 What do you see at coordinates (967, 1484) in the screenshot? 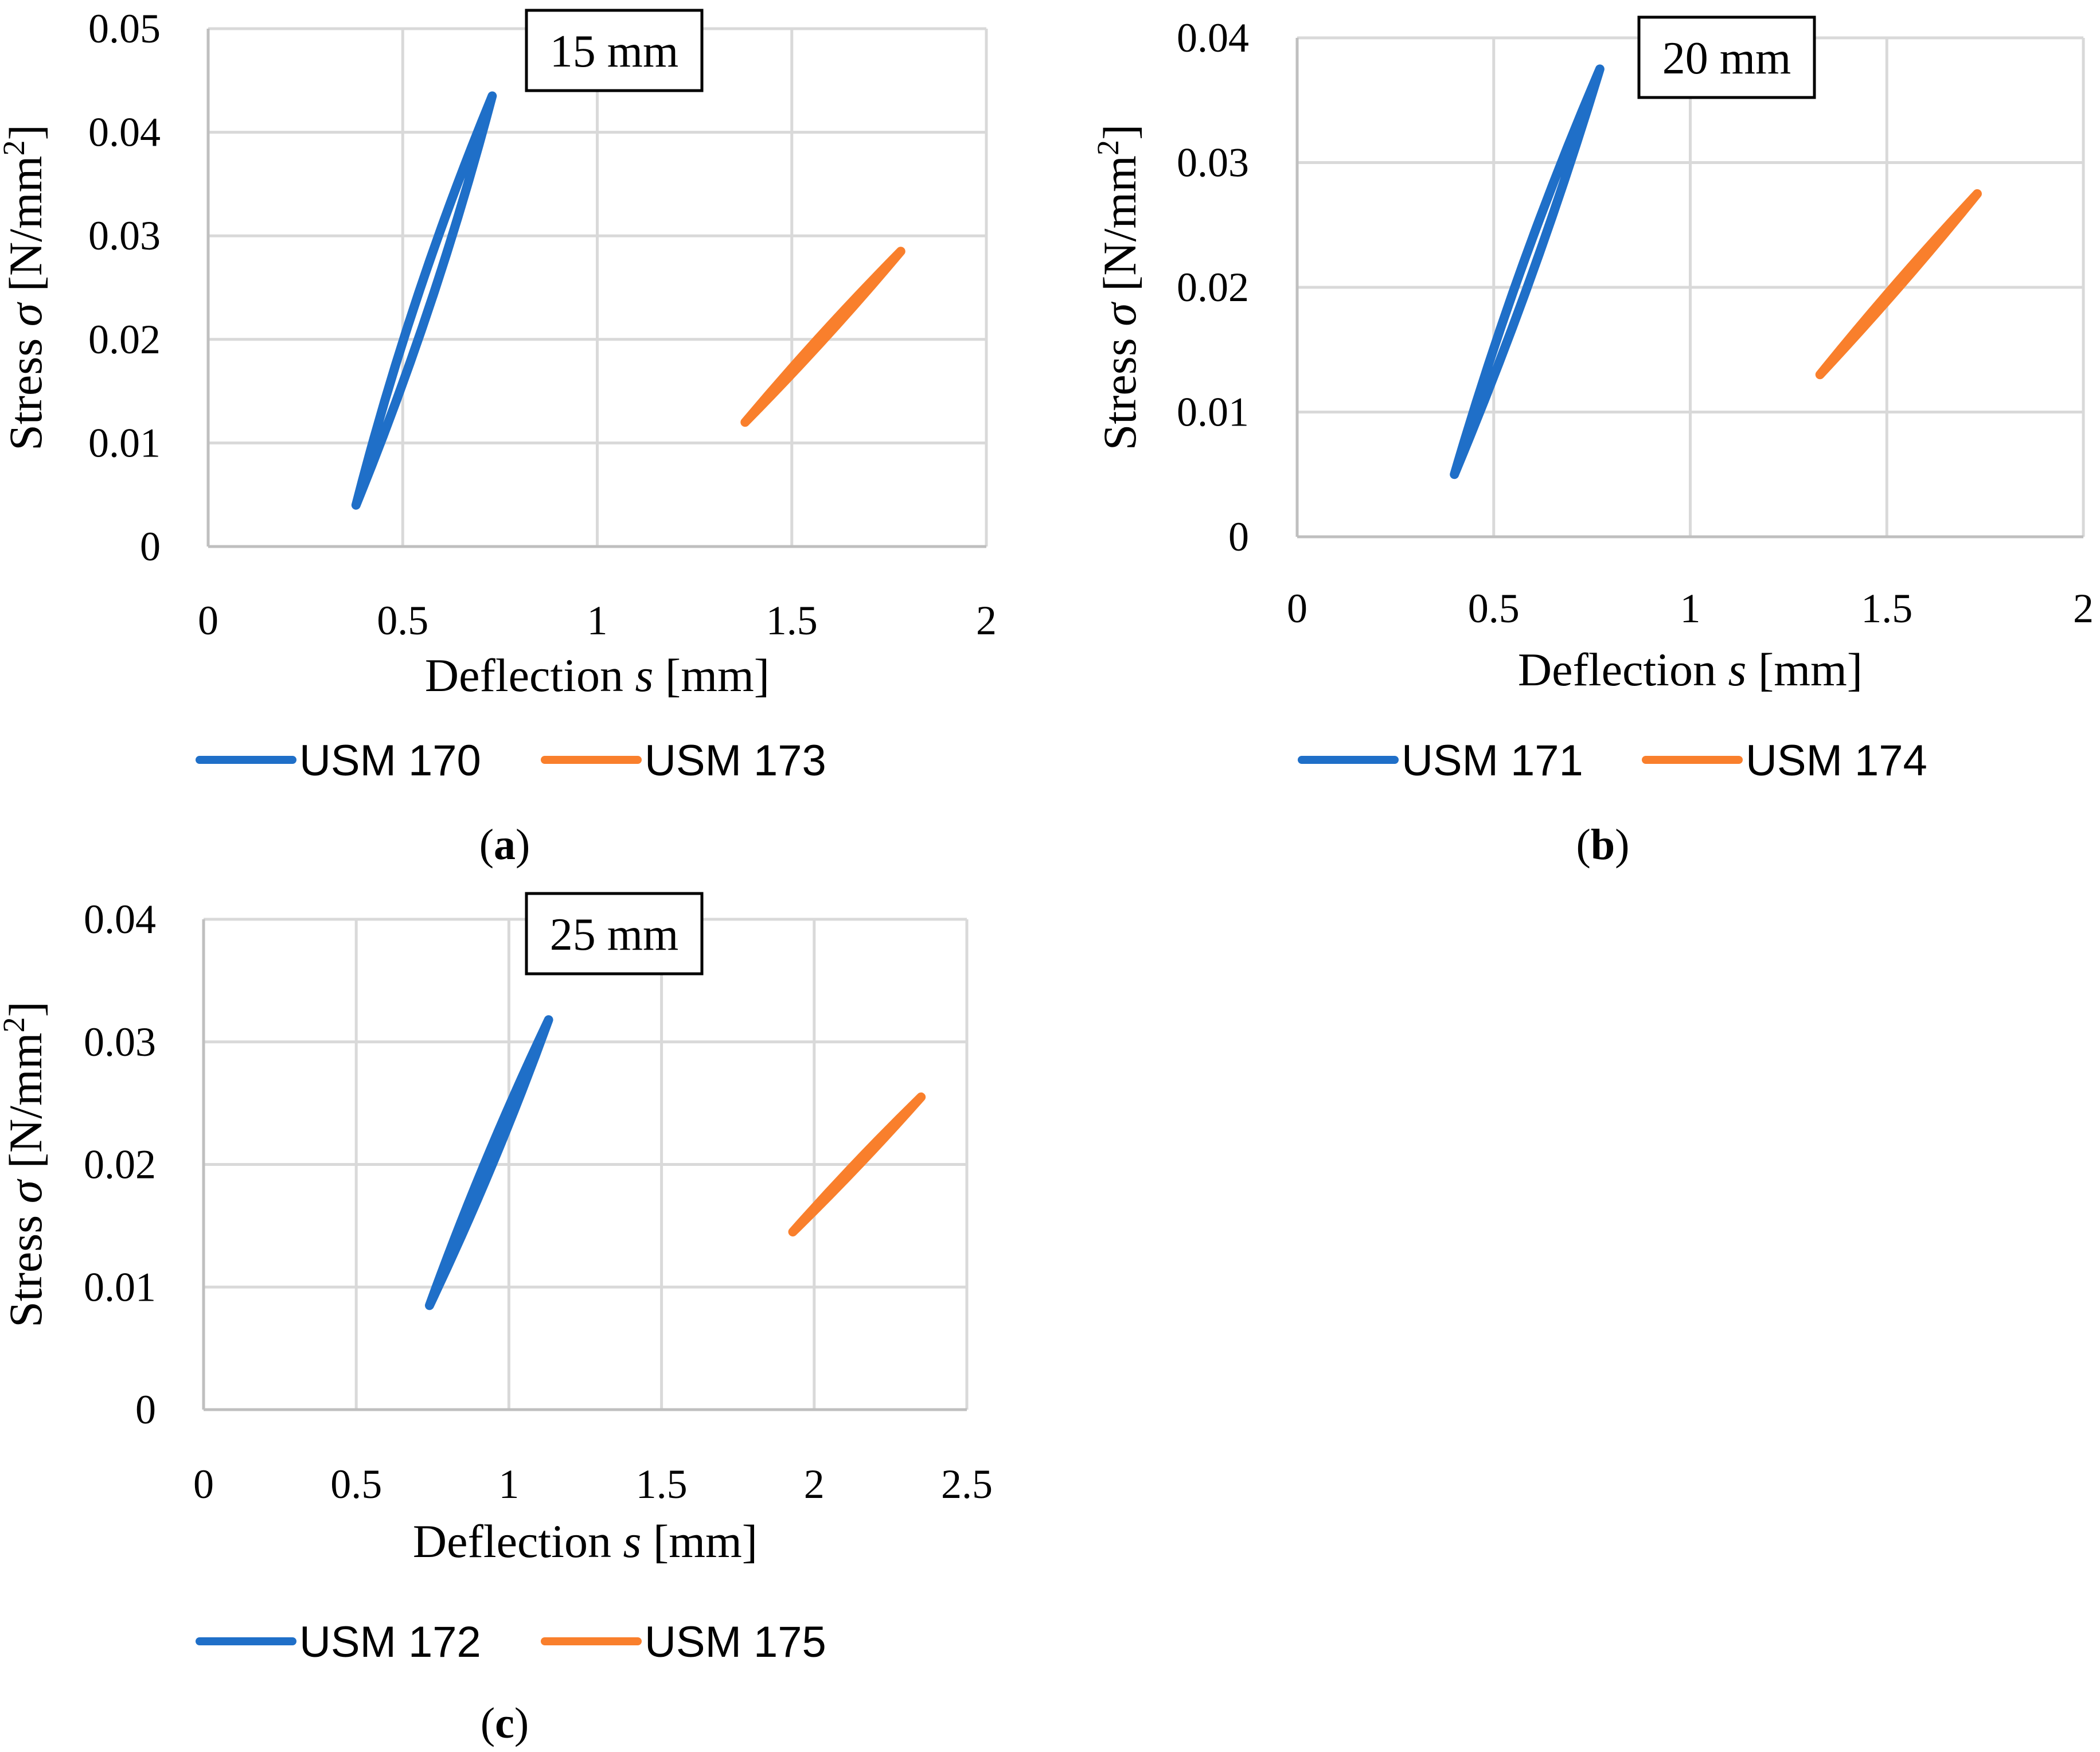
I see `x-tick-label: 2.5` at bounding box center [967, 1484].